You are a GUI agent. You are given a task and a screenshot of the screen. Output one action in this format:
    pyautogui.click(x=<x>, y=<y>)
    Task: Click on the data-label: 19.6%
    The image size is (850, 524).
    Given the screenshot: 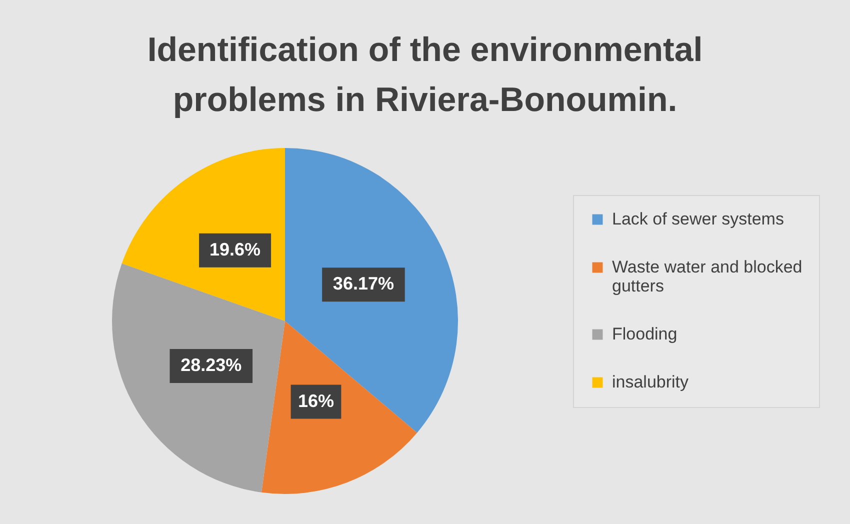 What is the action you would take?
    pyautogui.click(x=235, y=249)
    